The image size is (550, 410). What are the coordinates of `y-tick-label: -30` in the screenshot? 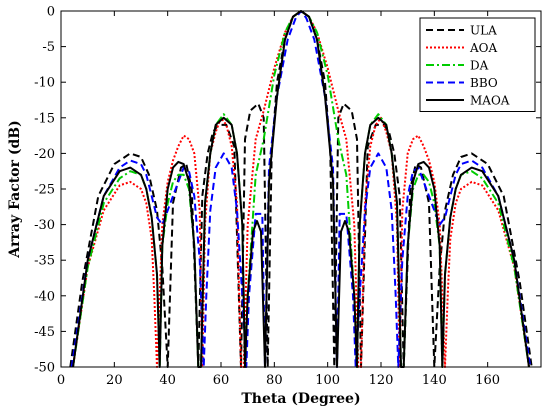 It's located at (44, 225).